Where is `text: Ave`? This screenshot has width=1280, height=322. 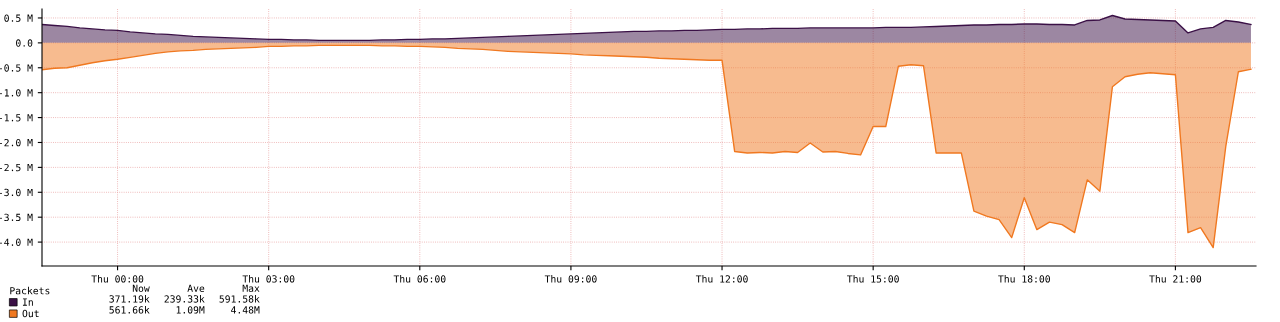
text: Ave is located at coordinates (196, 288).